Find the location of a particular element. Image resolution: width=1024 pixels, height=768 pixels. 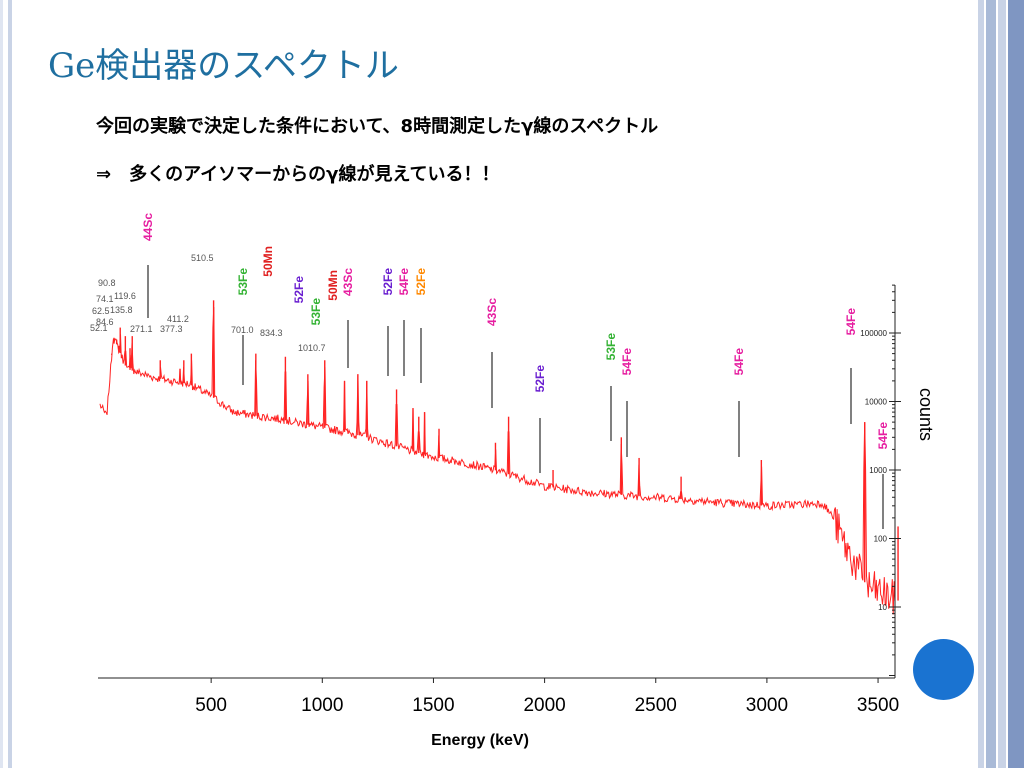

x-tick-label: 500 is located at coordinates (211, 705).